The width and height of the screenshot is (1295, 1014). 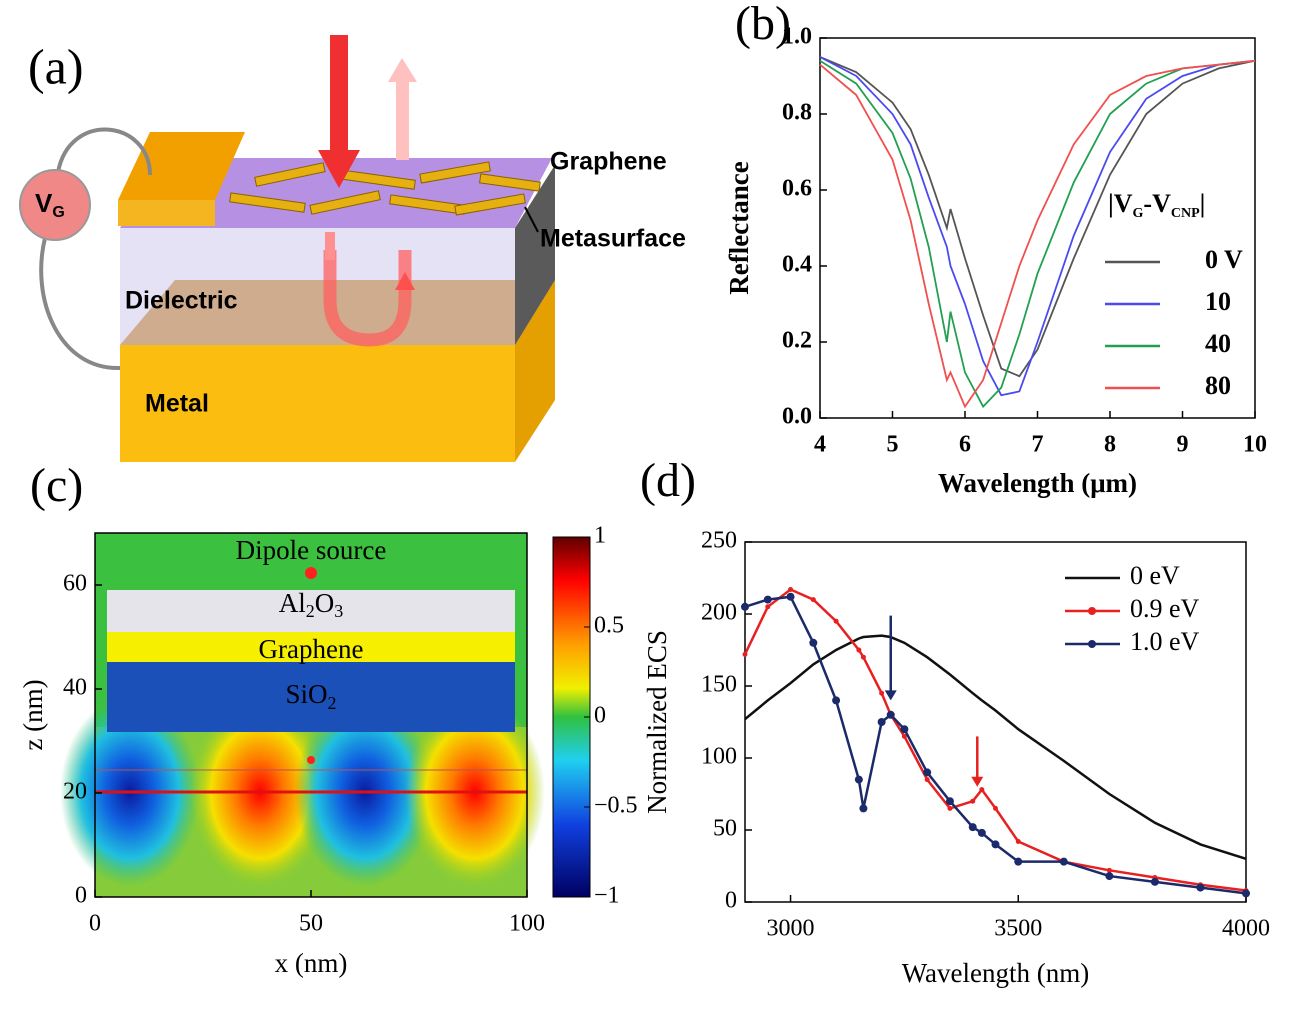 What do you see at coordinates (75, 688) in the screenshot?
I see `y-tick-label: 40` at bounding box center [75, 688].